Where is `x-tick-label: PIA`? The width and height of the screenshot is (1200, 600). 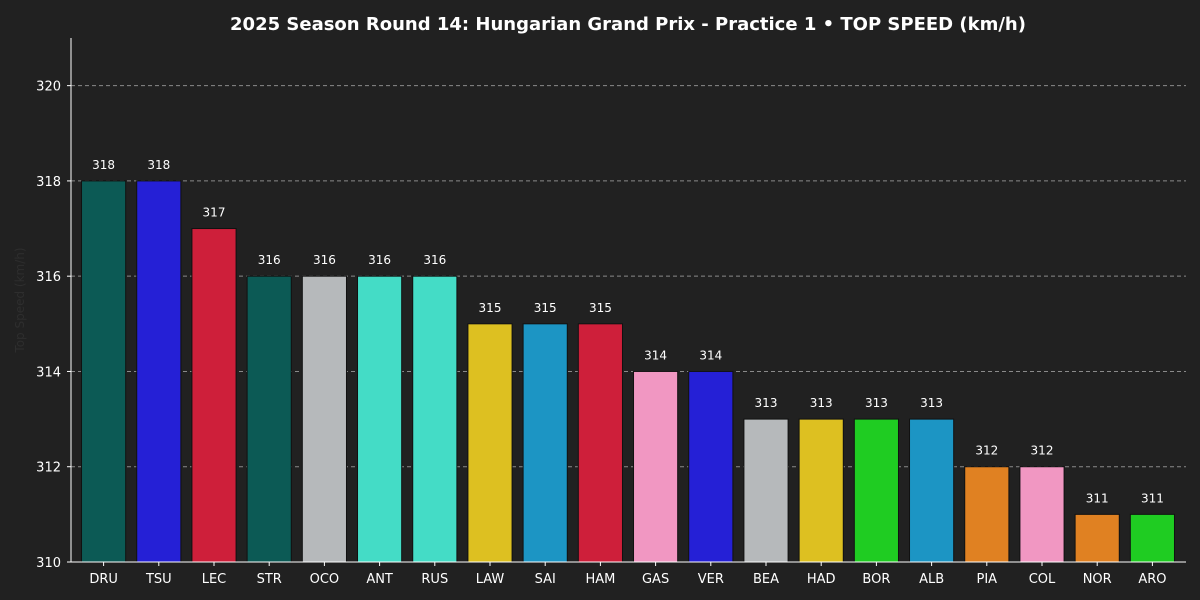
x-tick-label: PIA is located at coordinates (987, 579).